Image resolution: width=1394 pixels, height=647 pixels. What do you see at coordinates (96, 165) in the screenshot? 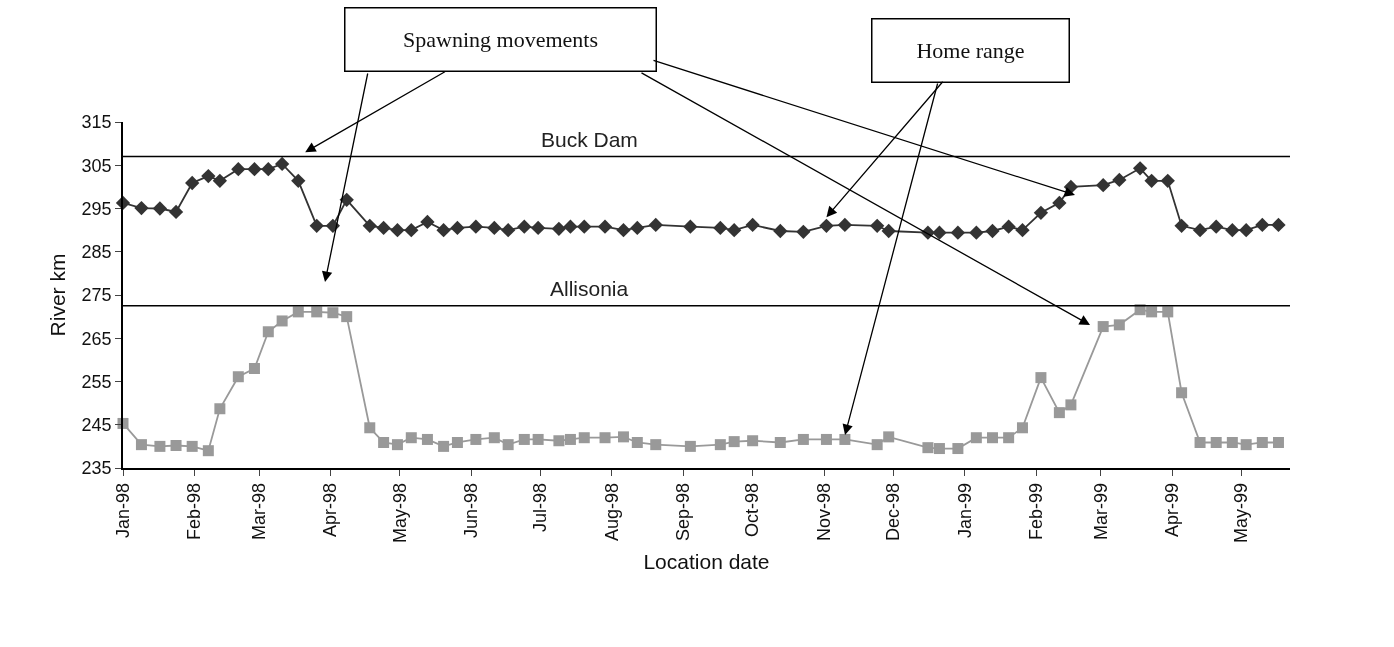
I see `y-tick-label: 305` at bounding box center [96, 165].